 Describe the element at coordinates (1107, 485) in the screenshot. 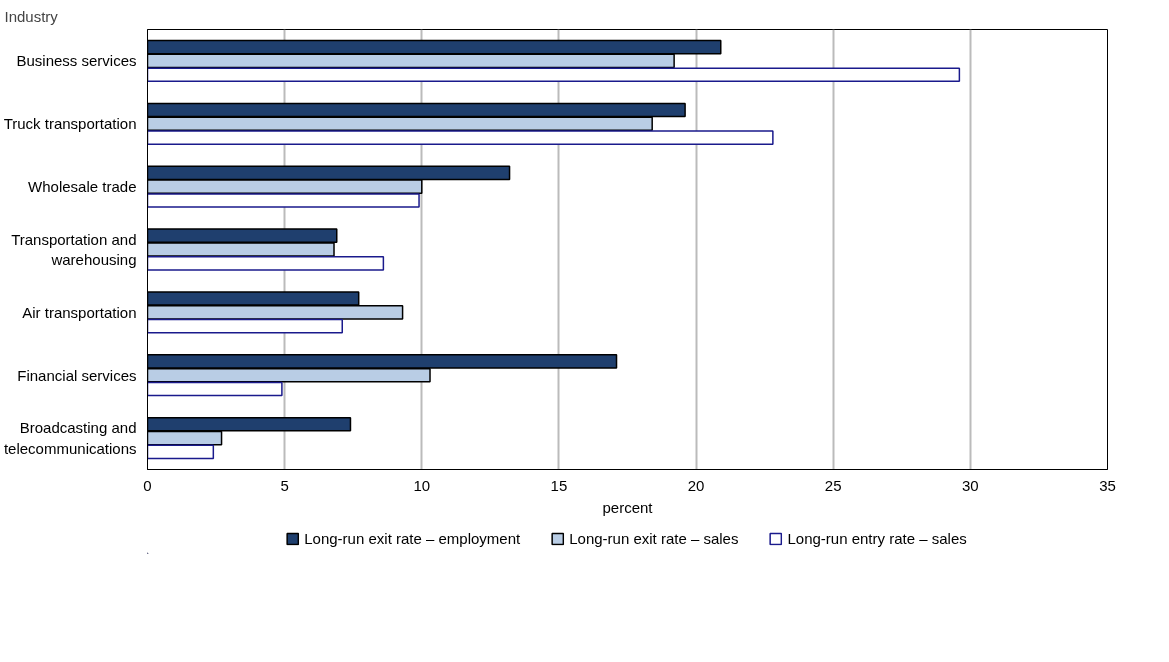

I see `x-tick-label: 35` at that location.